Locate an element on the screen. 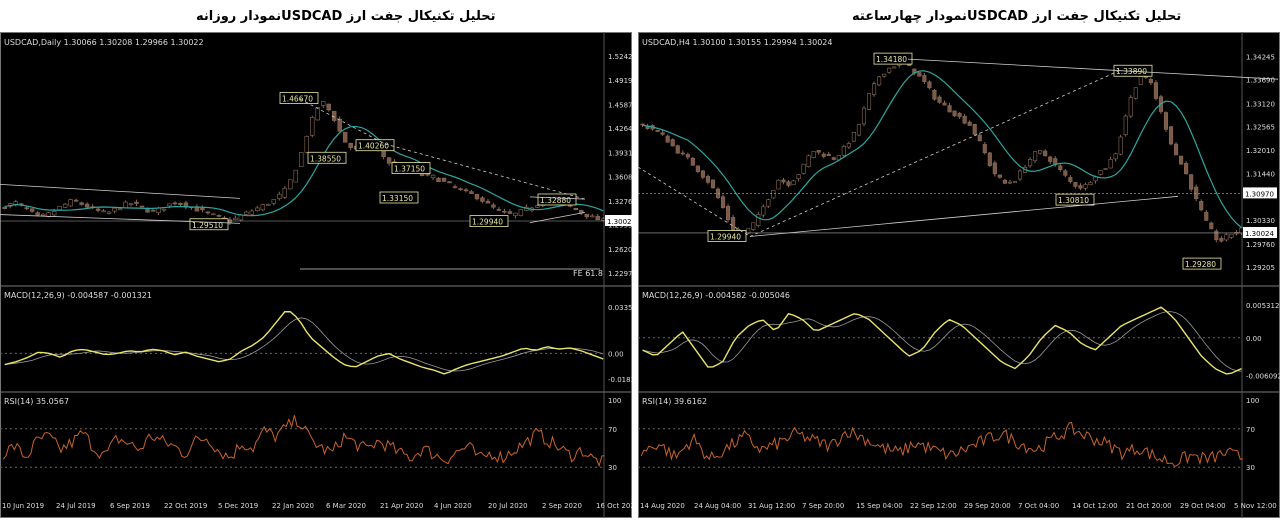  price-annotation-label: 1.40260 is located at coordinates (373, 146).